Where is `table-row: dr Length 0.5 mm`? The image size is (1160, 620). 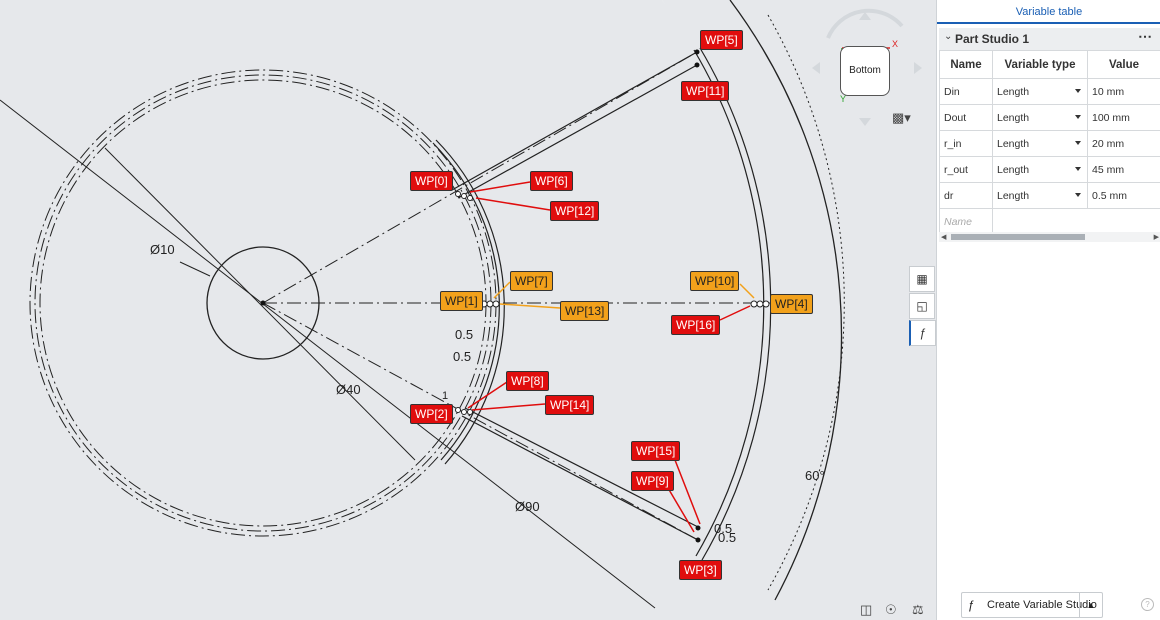 table-row: dr Length 0.5 mm is located at coordinates (1049, 195).